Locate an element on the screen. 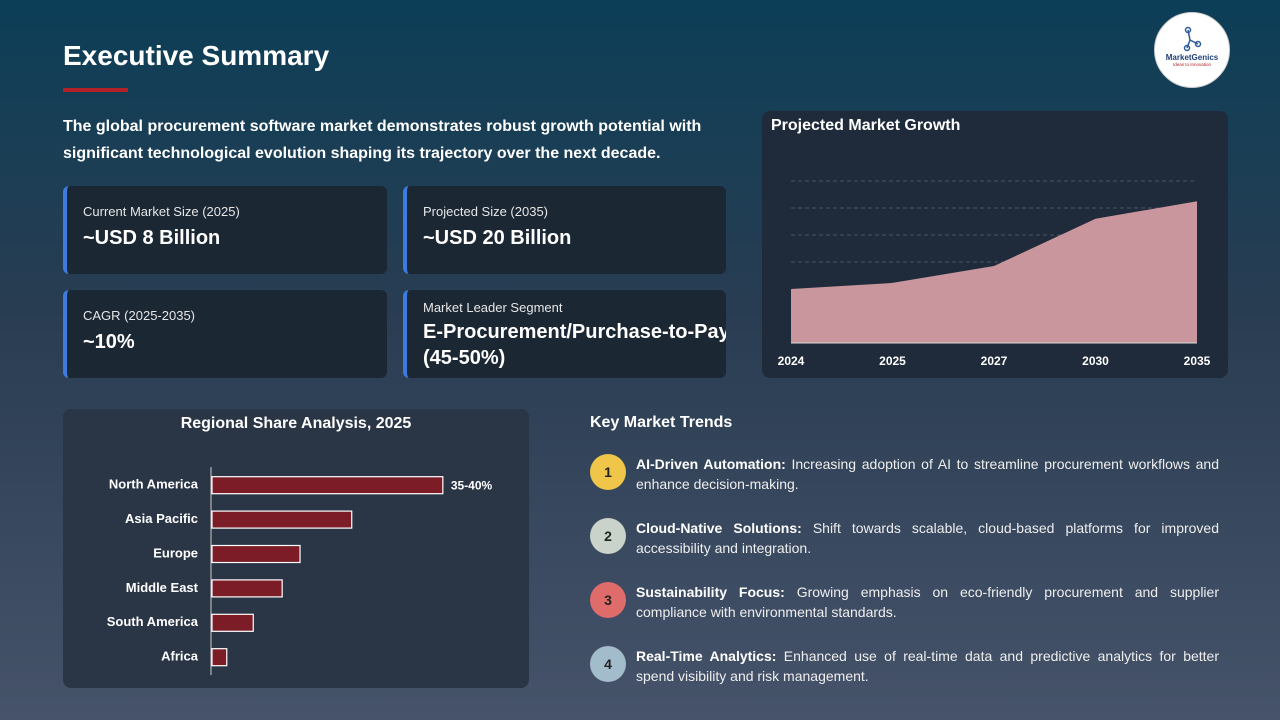 The width and height of the screenshot is (1280, 720). y-tick-label: North America is located at coordinates (154, 484).